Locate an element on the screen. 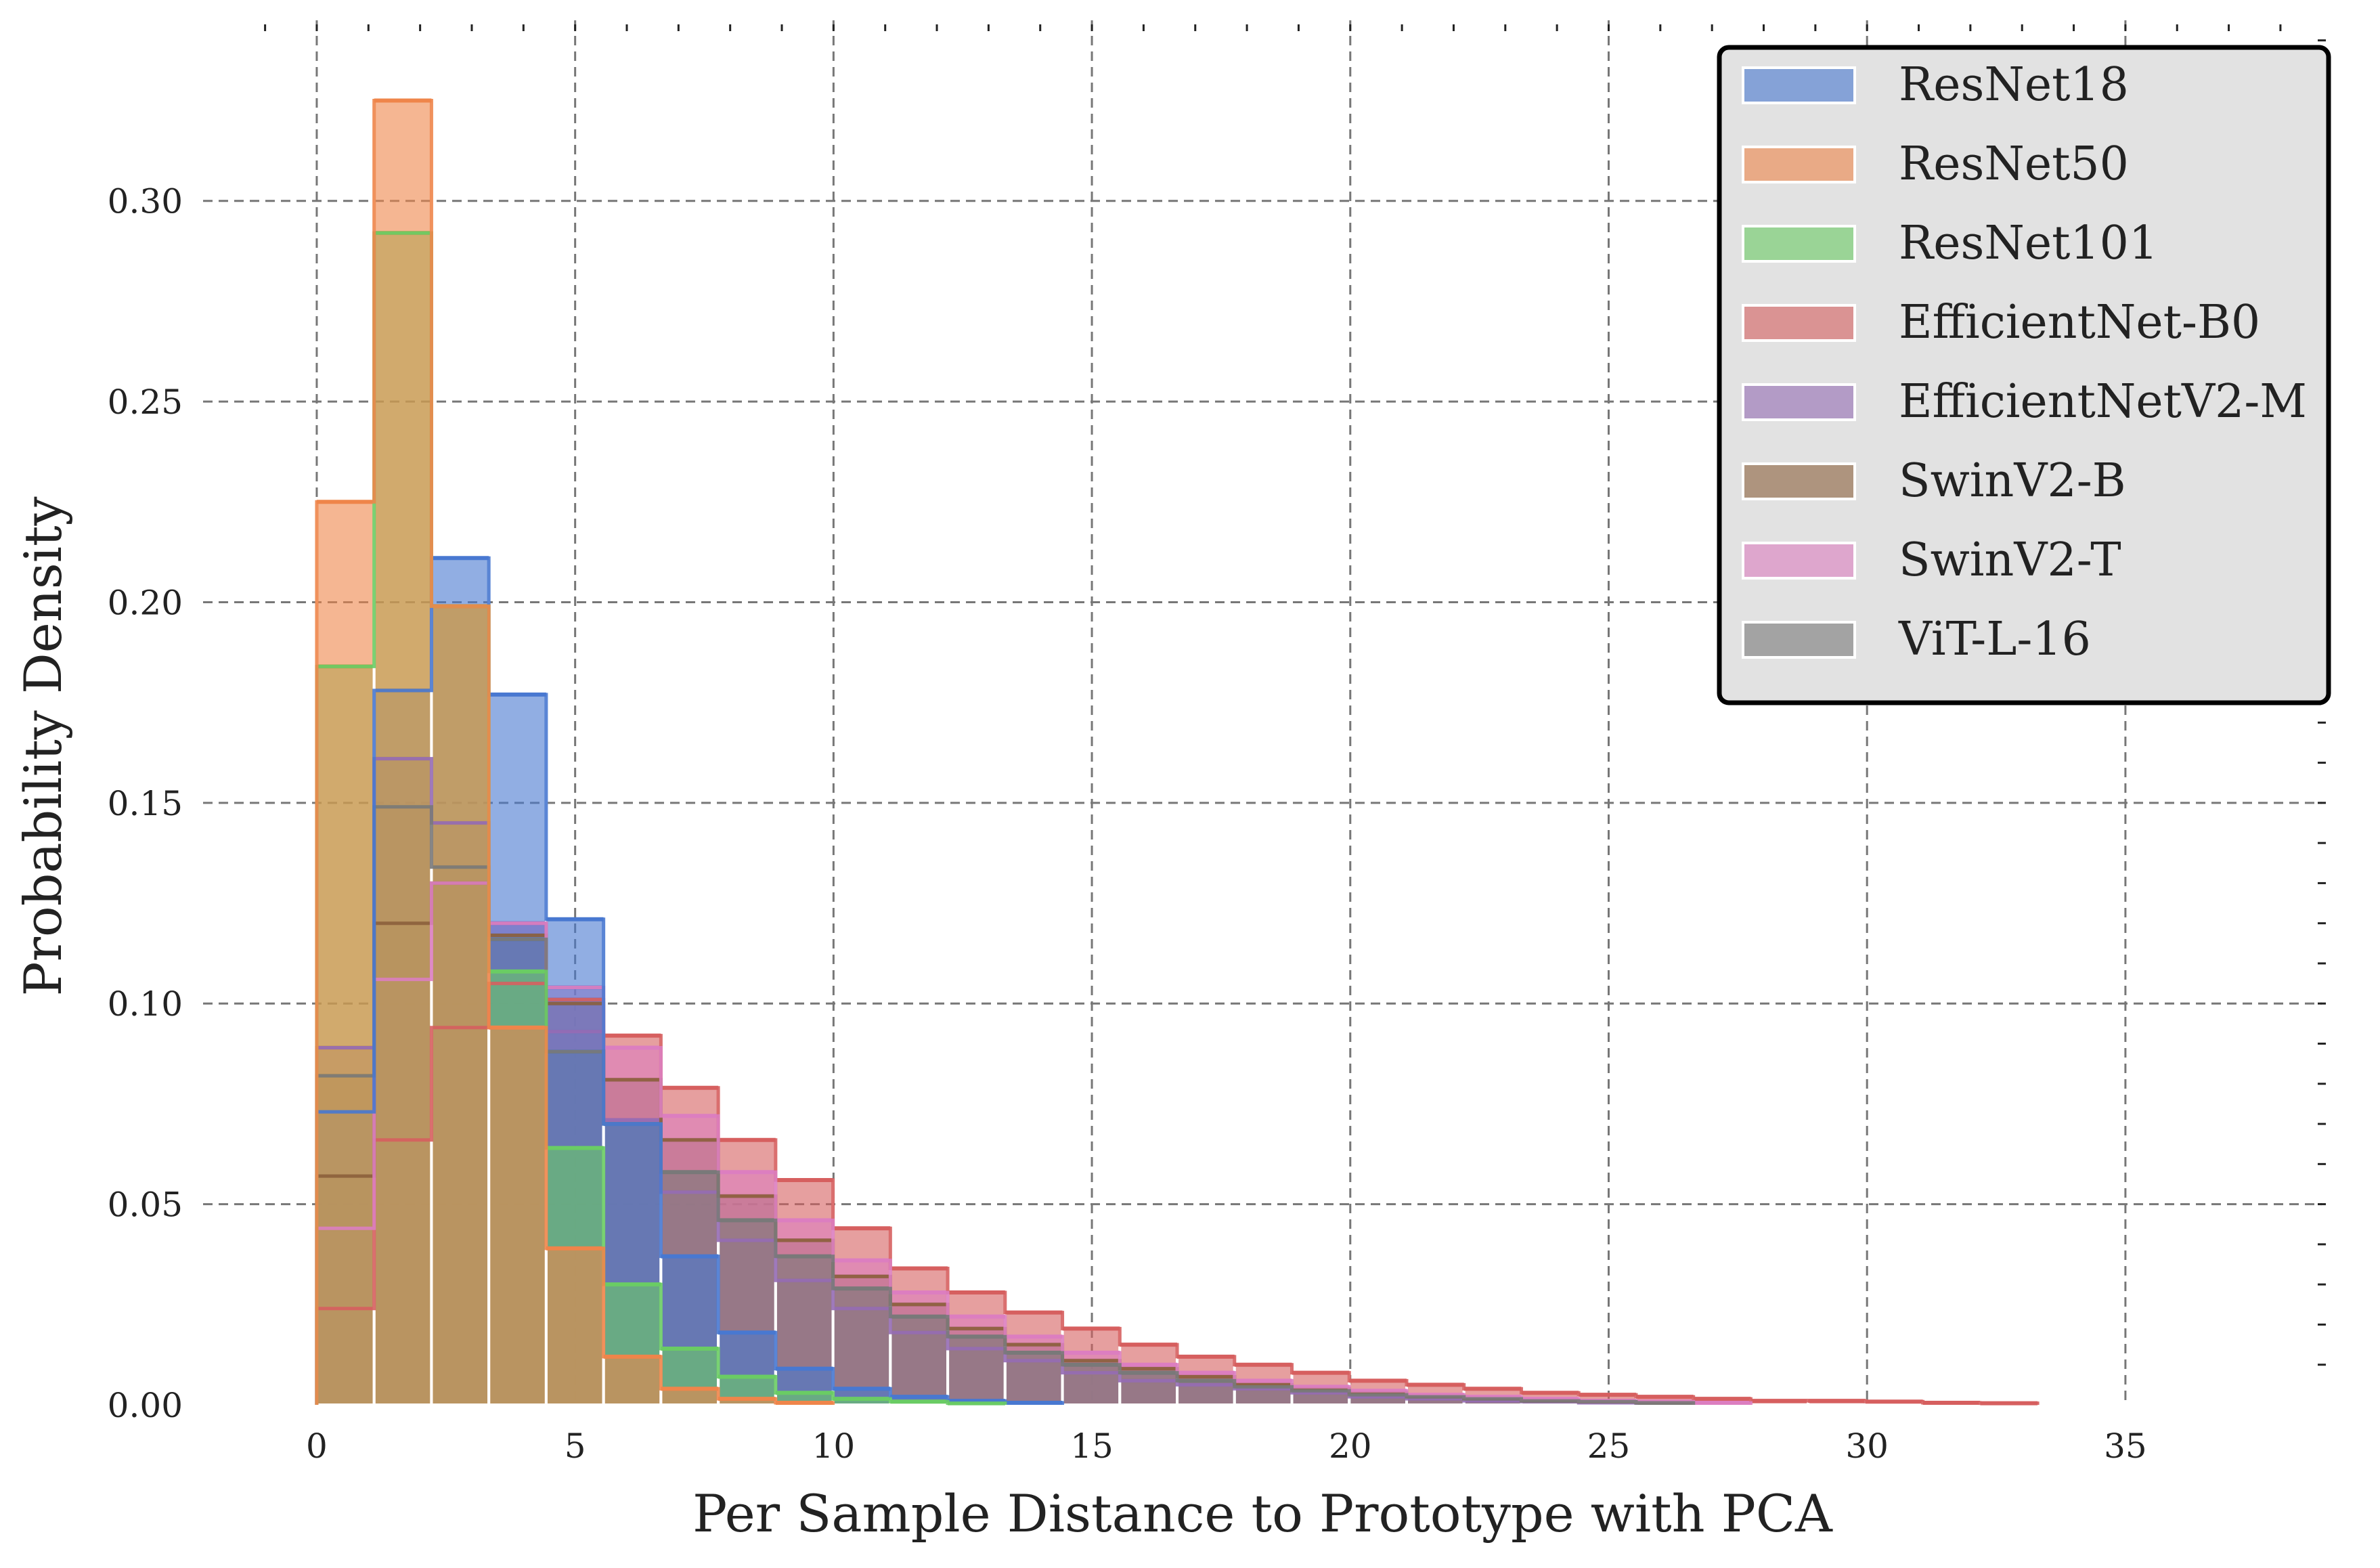 Image resolution: width=2380 pixels, height=1568 pixels. legend-swatch-SwinV2-B is located at coordinates (1799, 481).